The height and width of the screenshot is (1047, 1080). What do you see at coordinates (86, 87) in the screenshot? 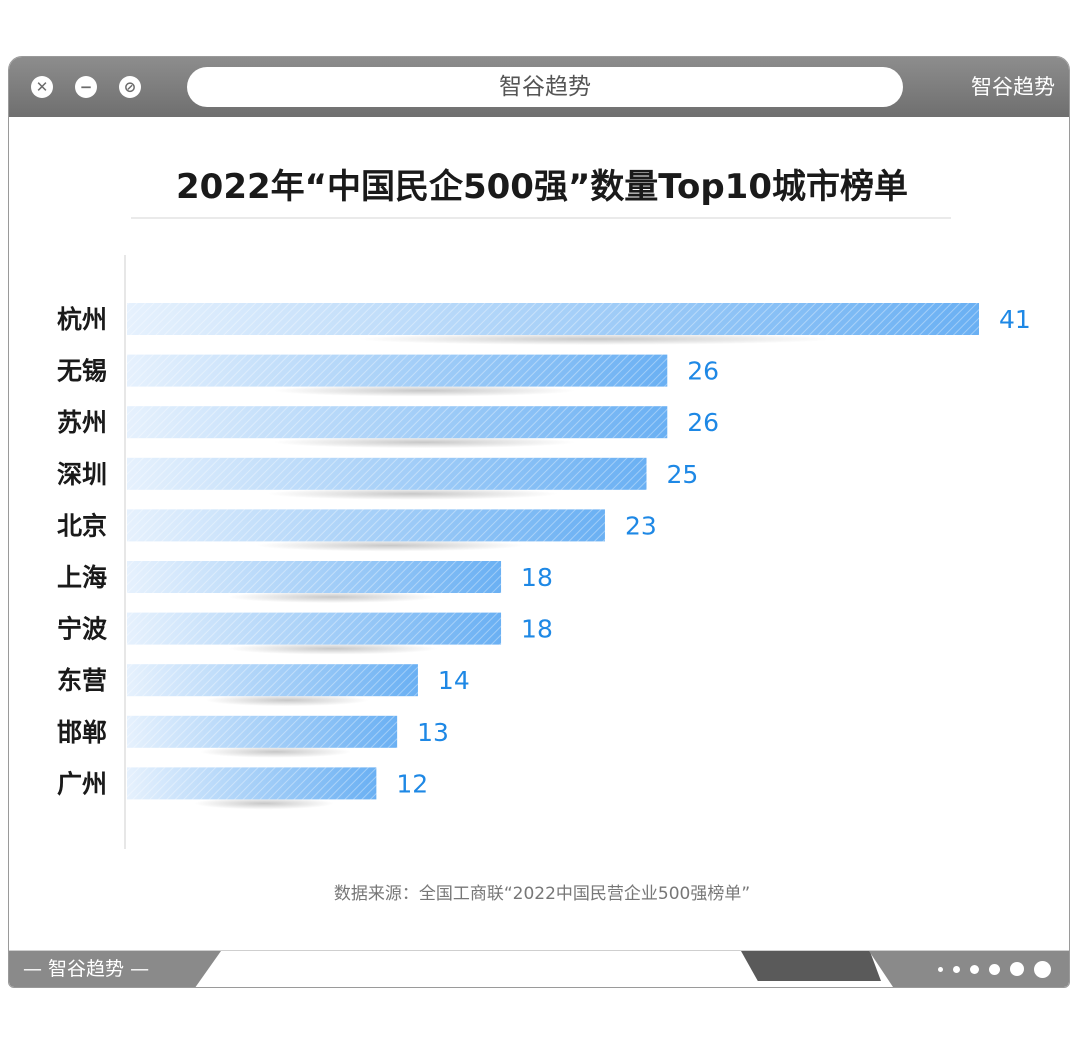
I see `minimize-icon: −` at bounding box center [86, 87].